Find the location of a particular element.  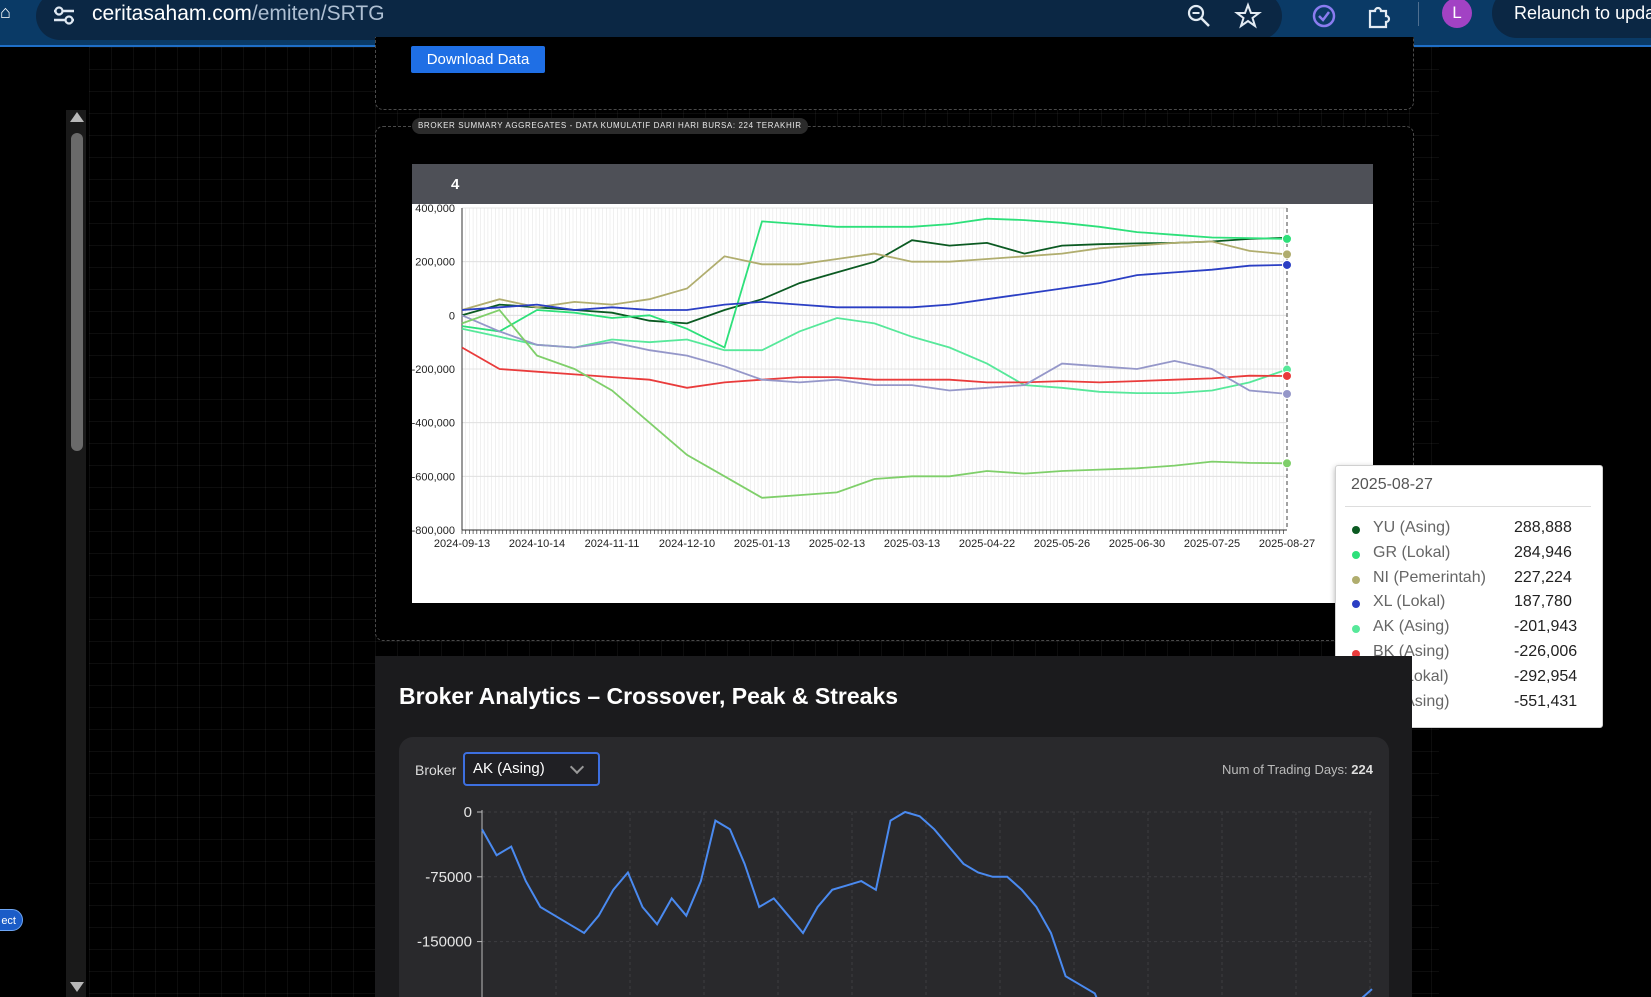

y-tick-label: 400,000 is located at coordinates (435, 209).